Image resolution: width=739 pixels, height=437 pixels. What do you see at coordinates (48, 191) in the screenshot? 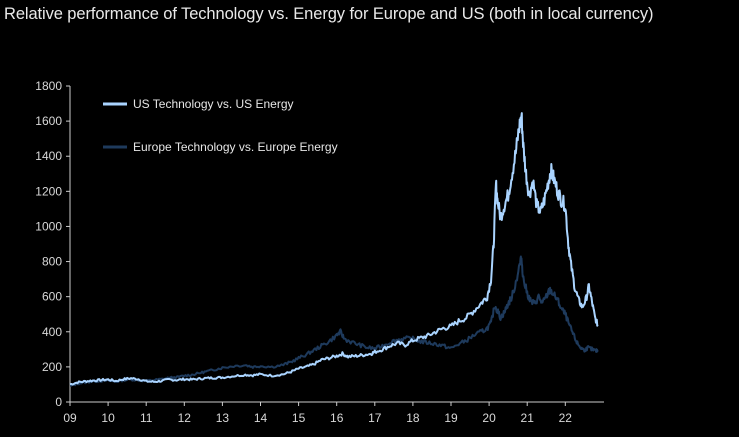
I see `y-tick-label: 1200` at bounding box center [48, 191].